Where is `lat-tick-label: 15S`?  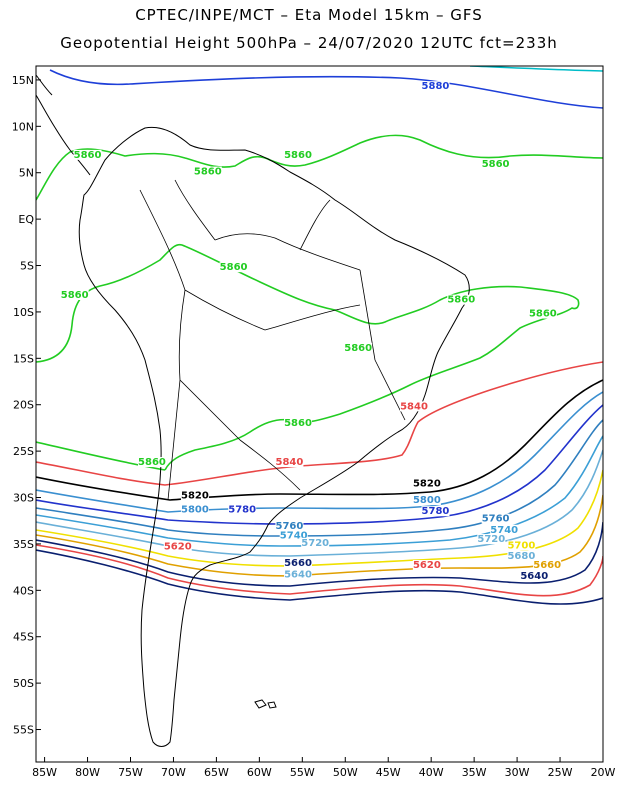 lat-tick-label: 15S is located at coordinates (23, 358).